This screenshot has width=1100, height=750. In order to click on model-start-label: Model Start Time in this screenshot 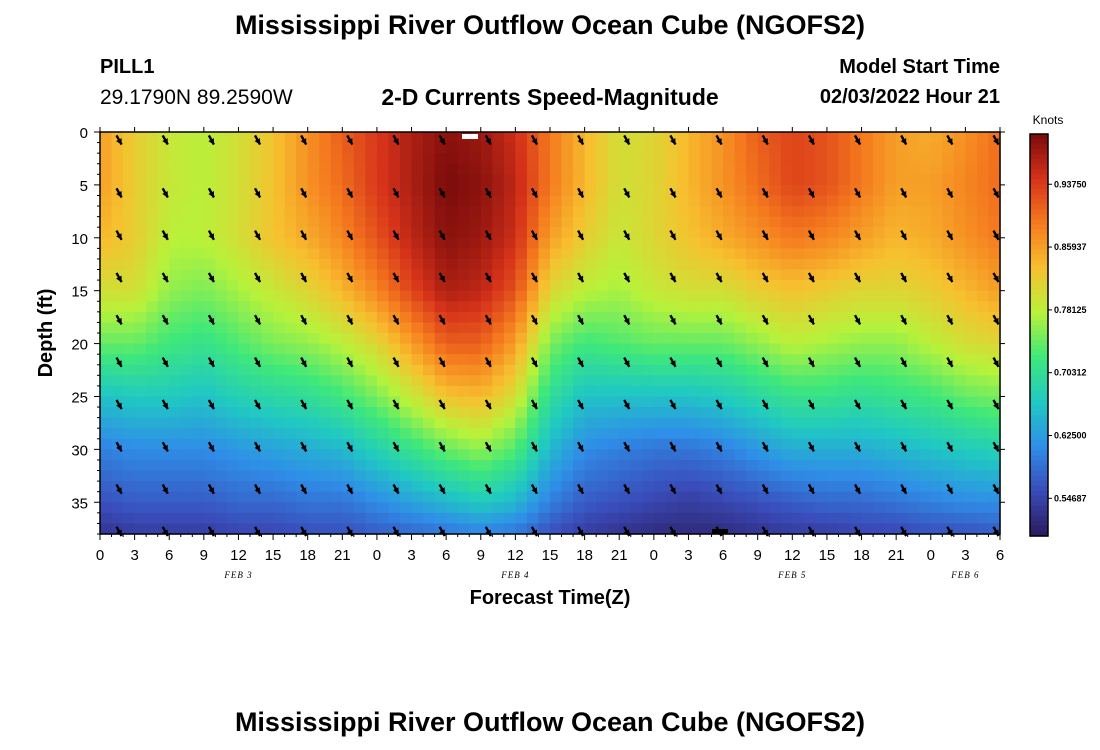, I will do `click(919, 67)`.